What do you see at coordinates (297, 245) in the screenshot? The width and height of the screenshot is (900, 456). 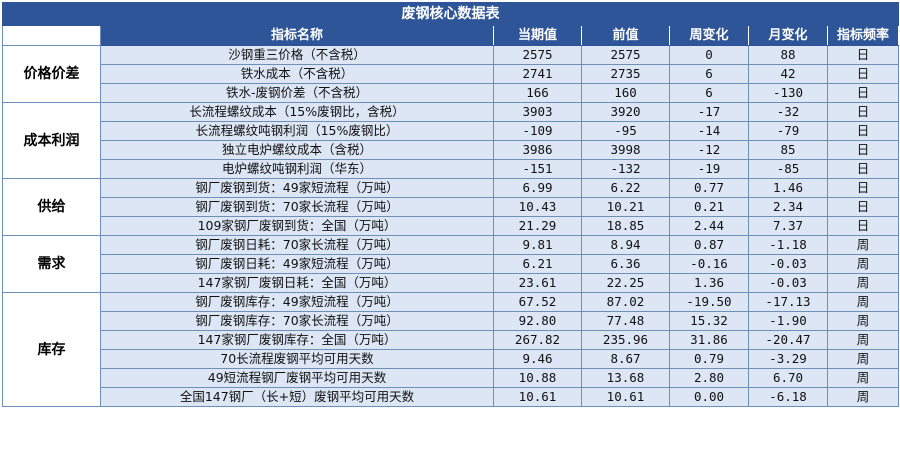 I see `indicator-name-cell: 钢厂废钢日耗：70家长流程（万吨）` at bounding box center [297, 245].